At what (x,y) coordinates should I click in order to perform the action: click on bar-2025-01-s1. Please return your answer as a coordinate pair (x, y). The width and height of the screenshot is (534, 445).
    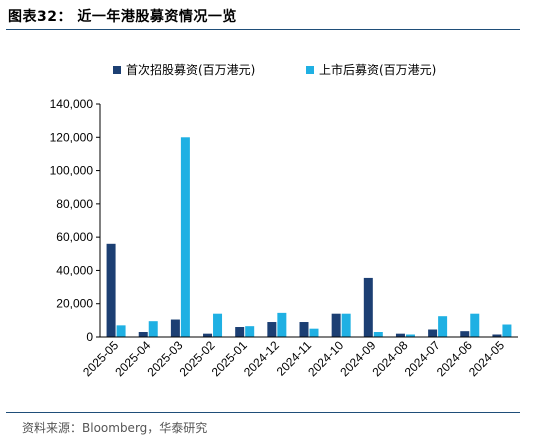
    Looking at the image, I should click on (250, 331).